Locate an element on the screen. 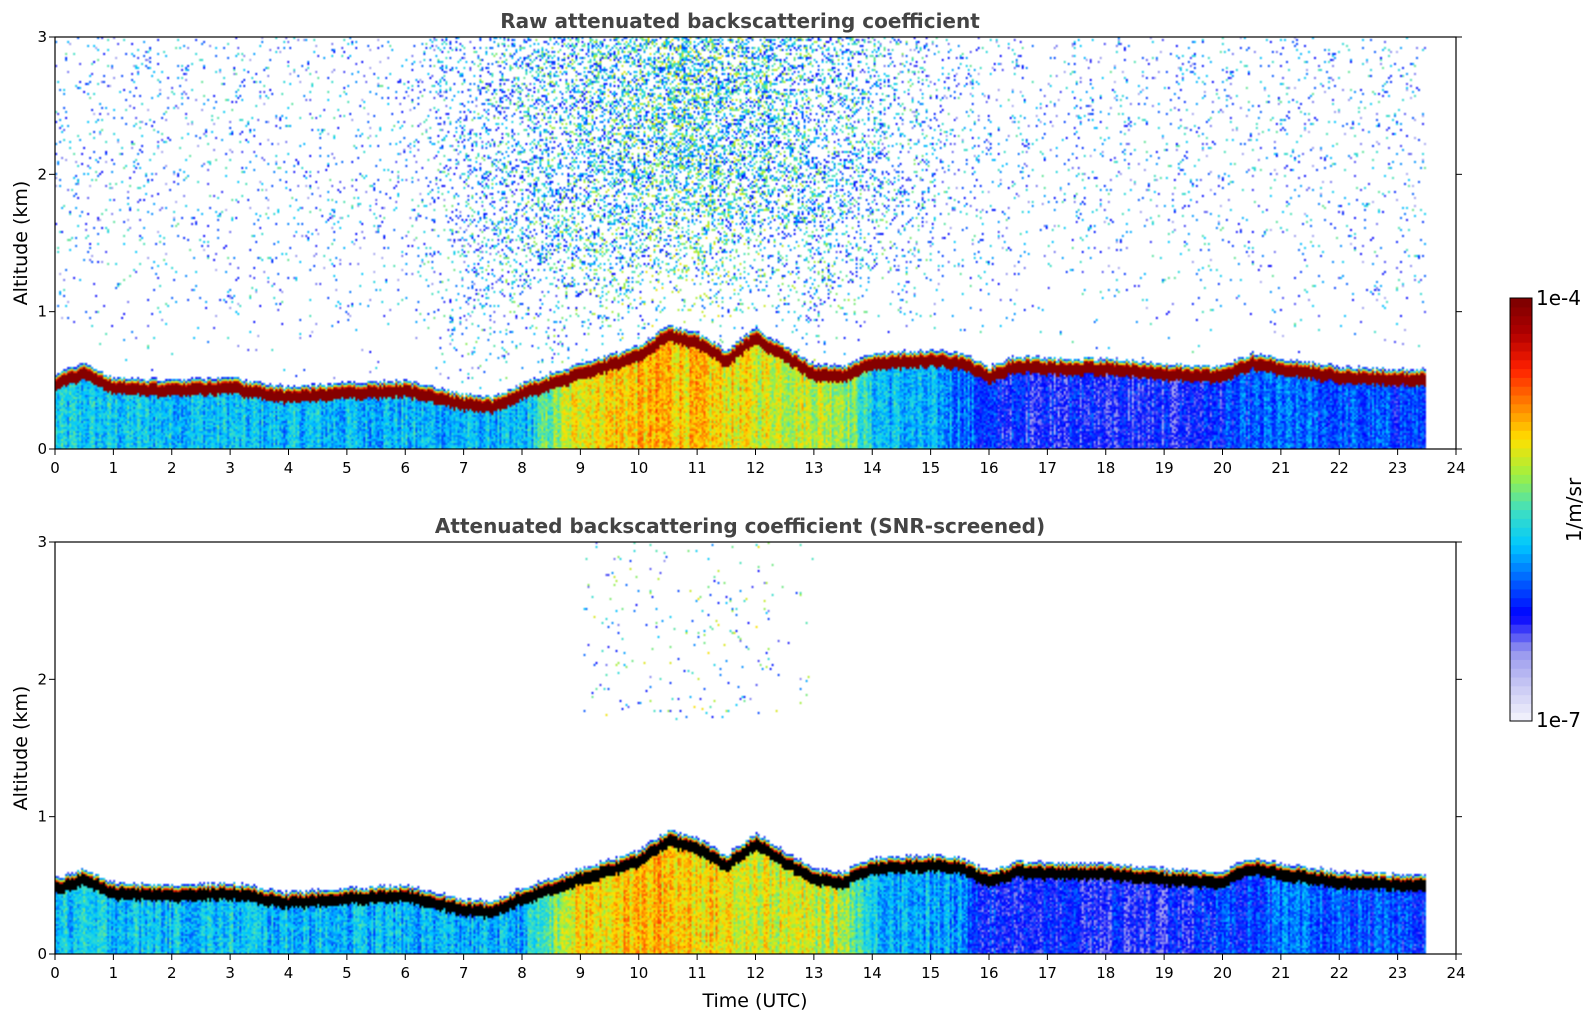 The image size is (1595, 1020). panel-raw-x-axis: 0 1 2 3 4 5 6 7 8 9 10 11 12 13 14 15 16 17 18 19 20 21 22 23 24 is located at coordinates (758, 463).